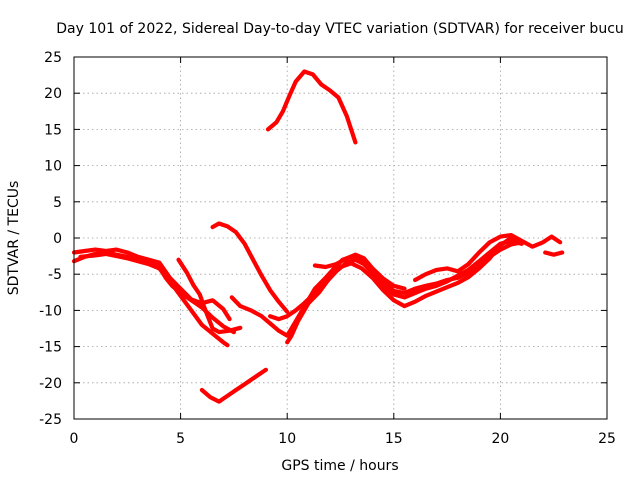  Describe the element at coordinates (74, 439) in the screenshot. I see `x-tick-label: 0` at that location.